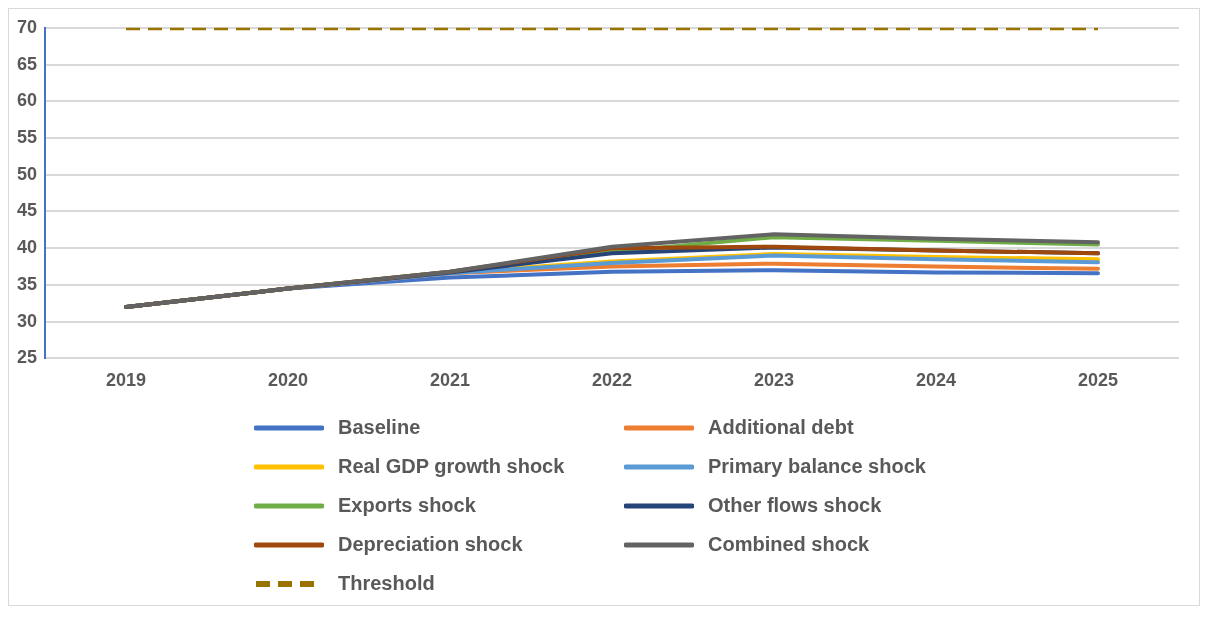  Describe the element at coordinates (27, 26) in the screenshot. I see `y-tick-label: 70` at that location.